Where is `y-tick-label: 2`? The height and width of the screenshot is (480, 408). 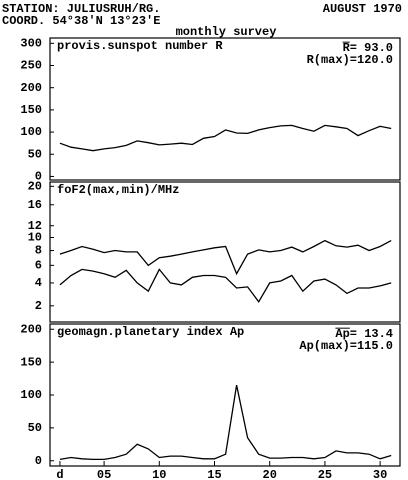
y-tick-label: 2 is located at coordinates (38, 306).